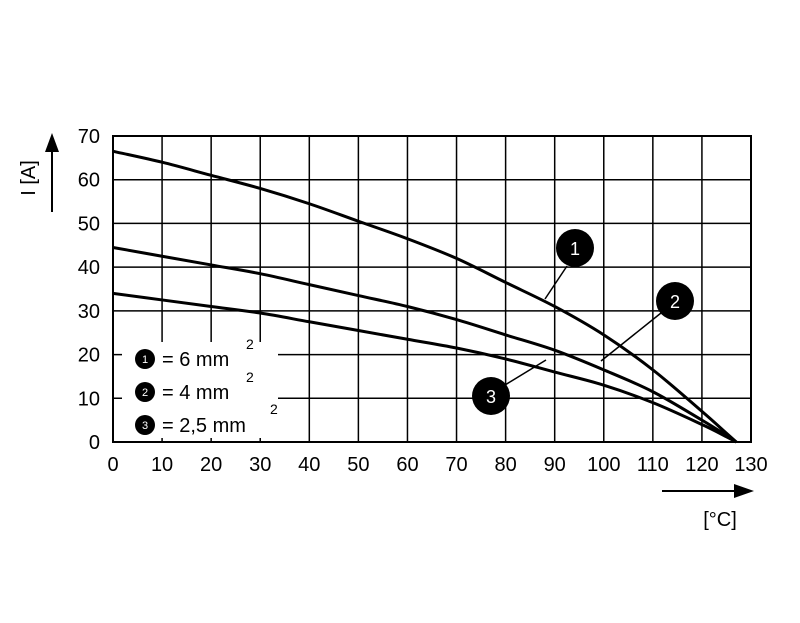 The height and width of the screenshot is (623, 800). I want to click on y-tick-label: 30, so click(89, 312).